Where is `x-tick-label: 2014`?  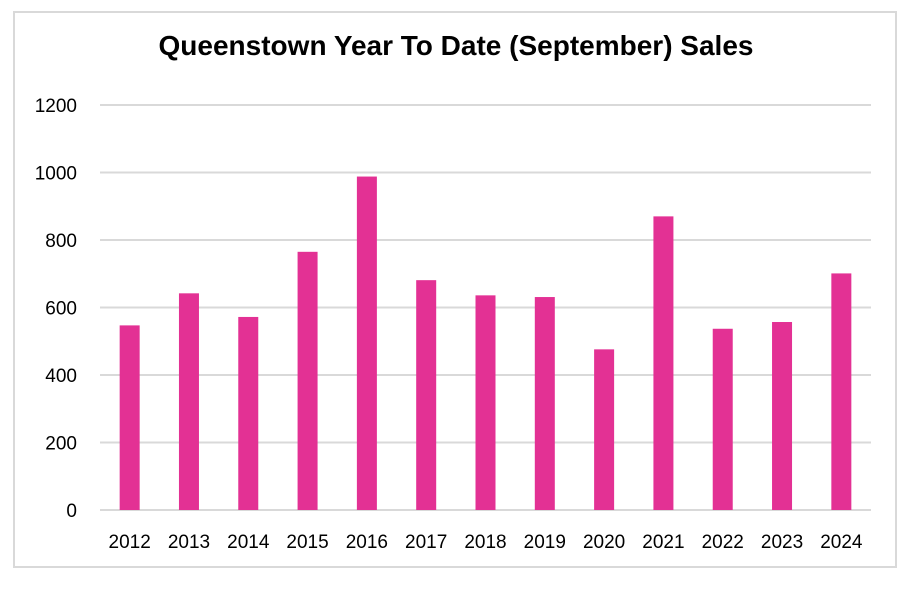
x-tick-label: 2014 is located at coordinates (248, 542).